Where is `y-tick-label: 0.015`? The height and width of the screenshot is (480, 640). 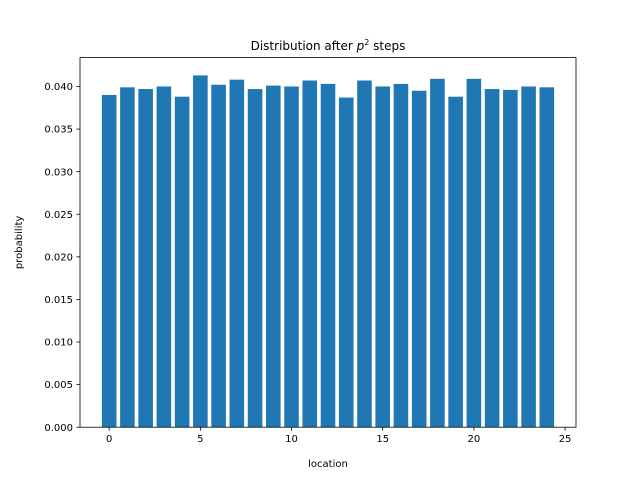 y-tick-label: 0.015 is located at coordinates (58, 300).